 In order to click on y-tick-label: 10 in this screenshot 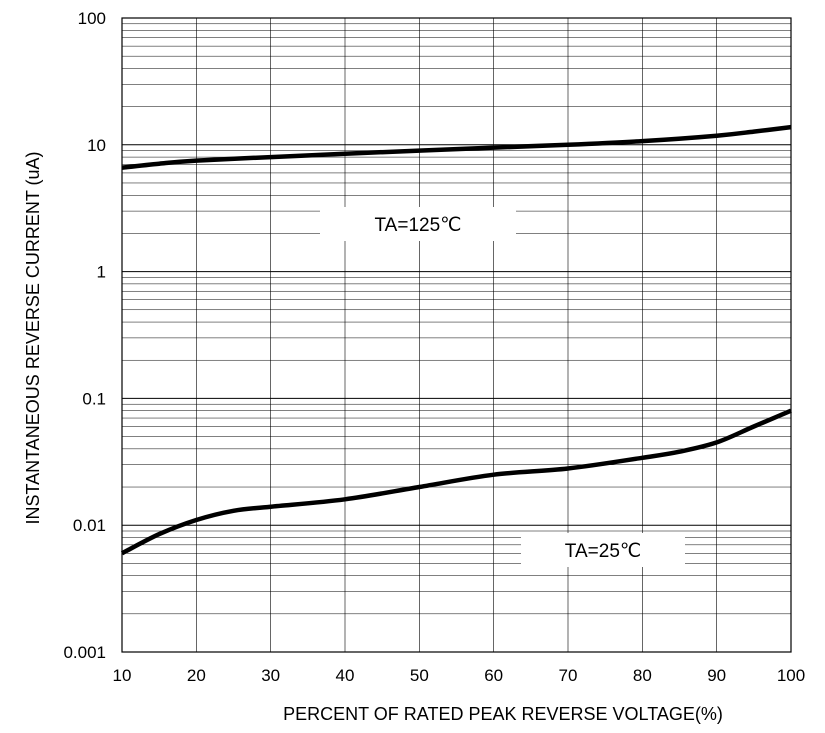, I will do `click(96, 145)`.